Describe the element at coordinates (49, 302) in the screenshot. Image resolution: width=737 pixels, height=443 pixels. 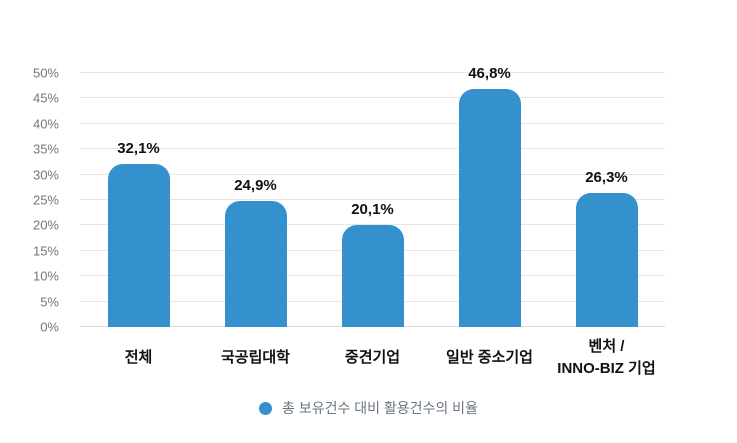
I see `y-axis-tick-label: 5%` at that location.